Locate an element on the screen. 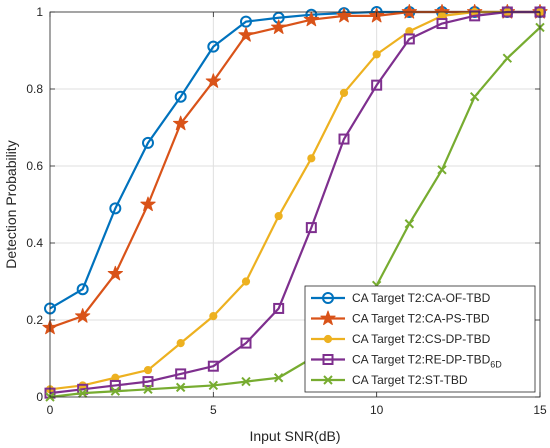 This screenshot has height=448, width=550. y-axis-label: Detection Probability is located at coordinates (11, 204).